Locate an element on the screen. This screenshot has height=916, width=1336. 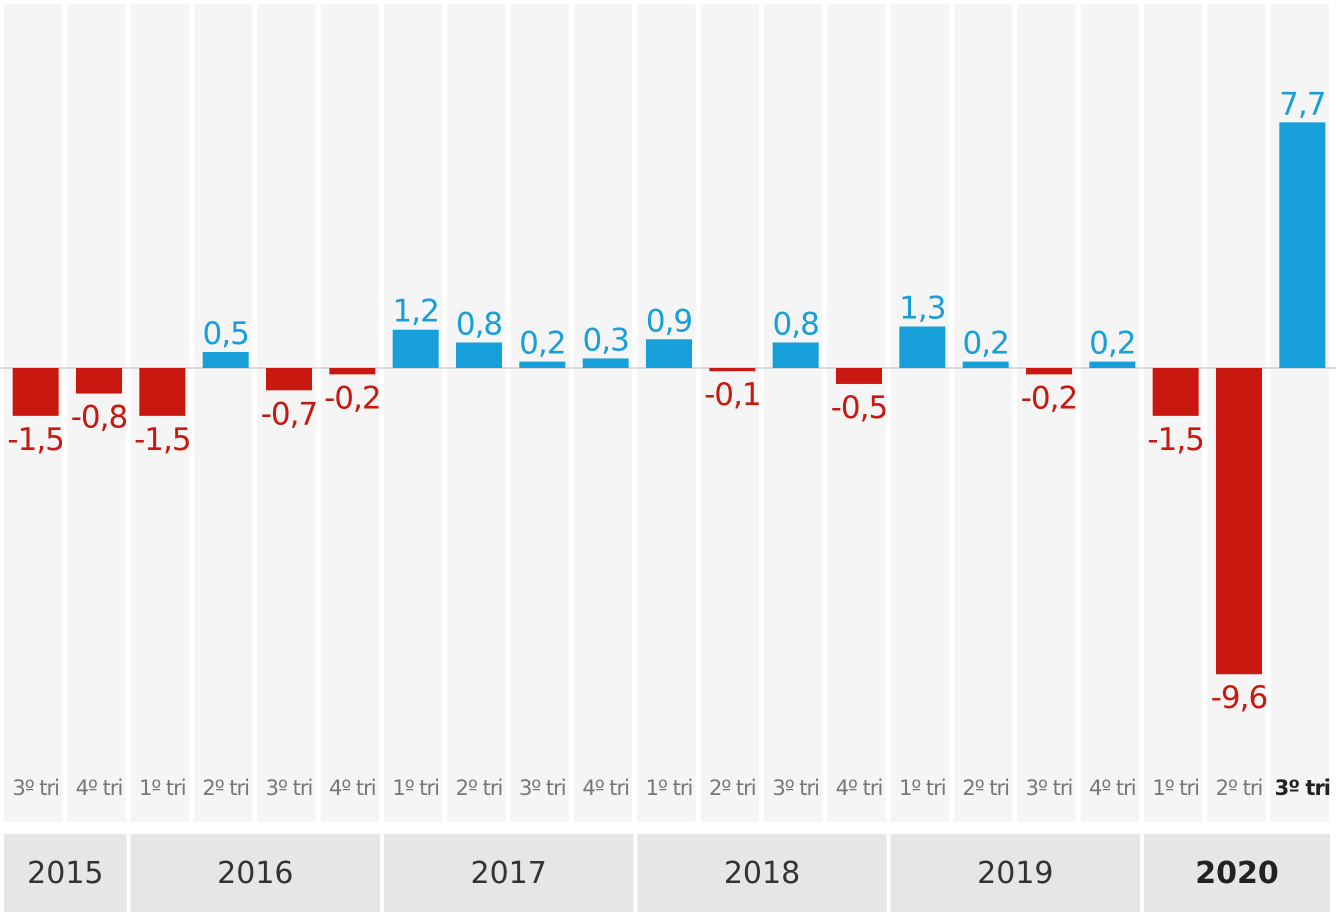
year-label: 2015 is located at coordinates (65, 873).